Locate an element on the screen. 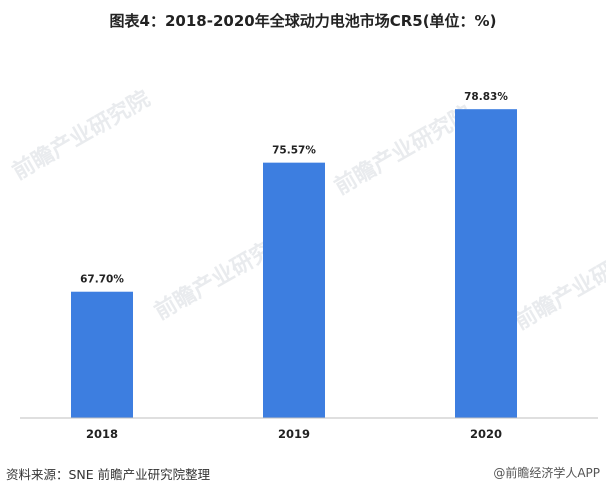 This screenshot has height=496, width=606. x-tick-2020: 2020 is located at coordinates (486, 434).